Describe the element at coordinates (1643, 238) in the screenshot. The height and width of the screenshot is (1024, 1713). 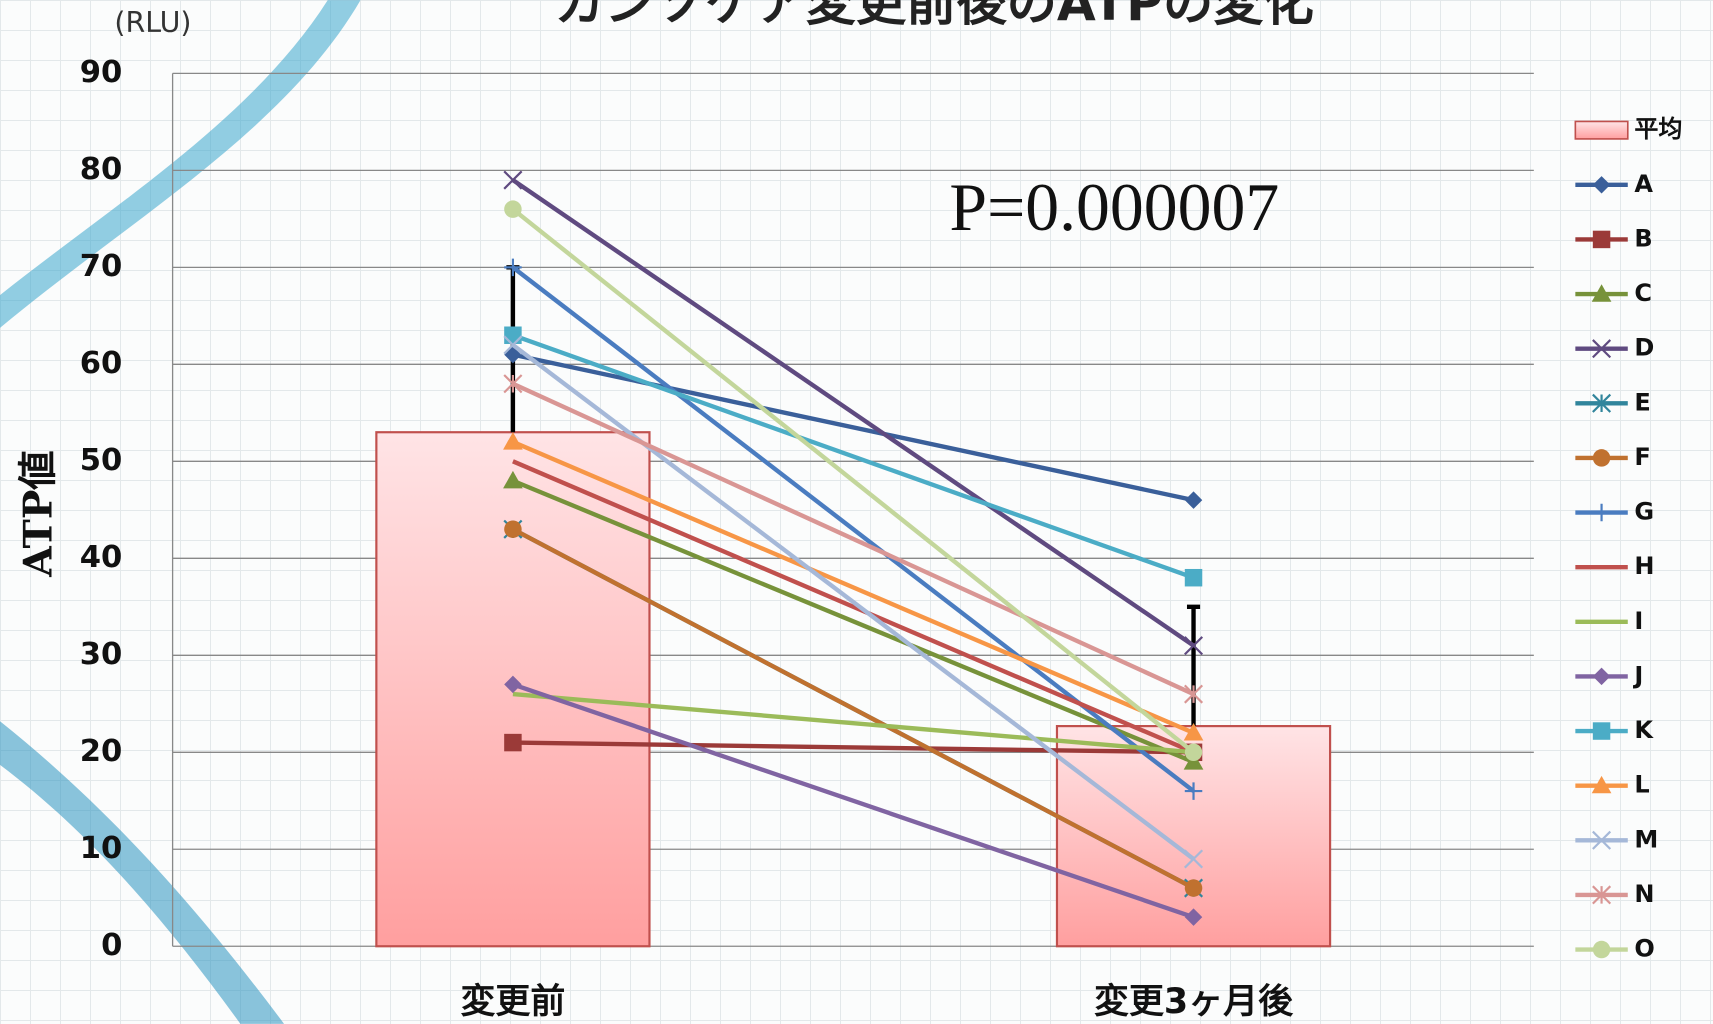
I see `legend-label: B` at that location.